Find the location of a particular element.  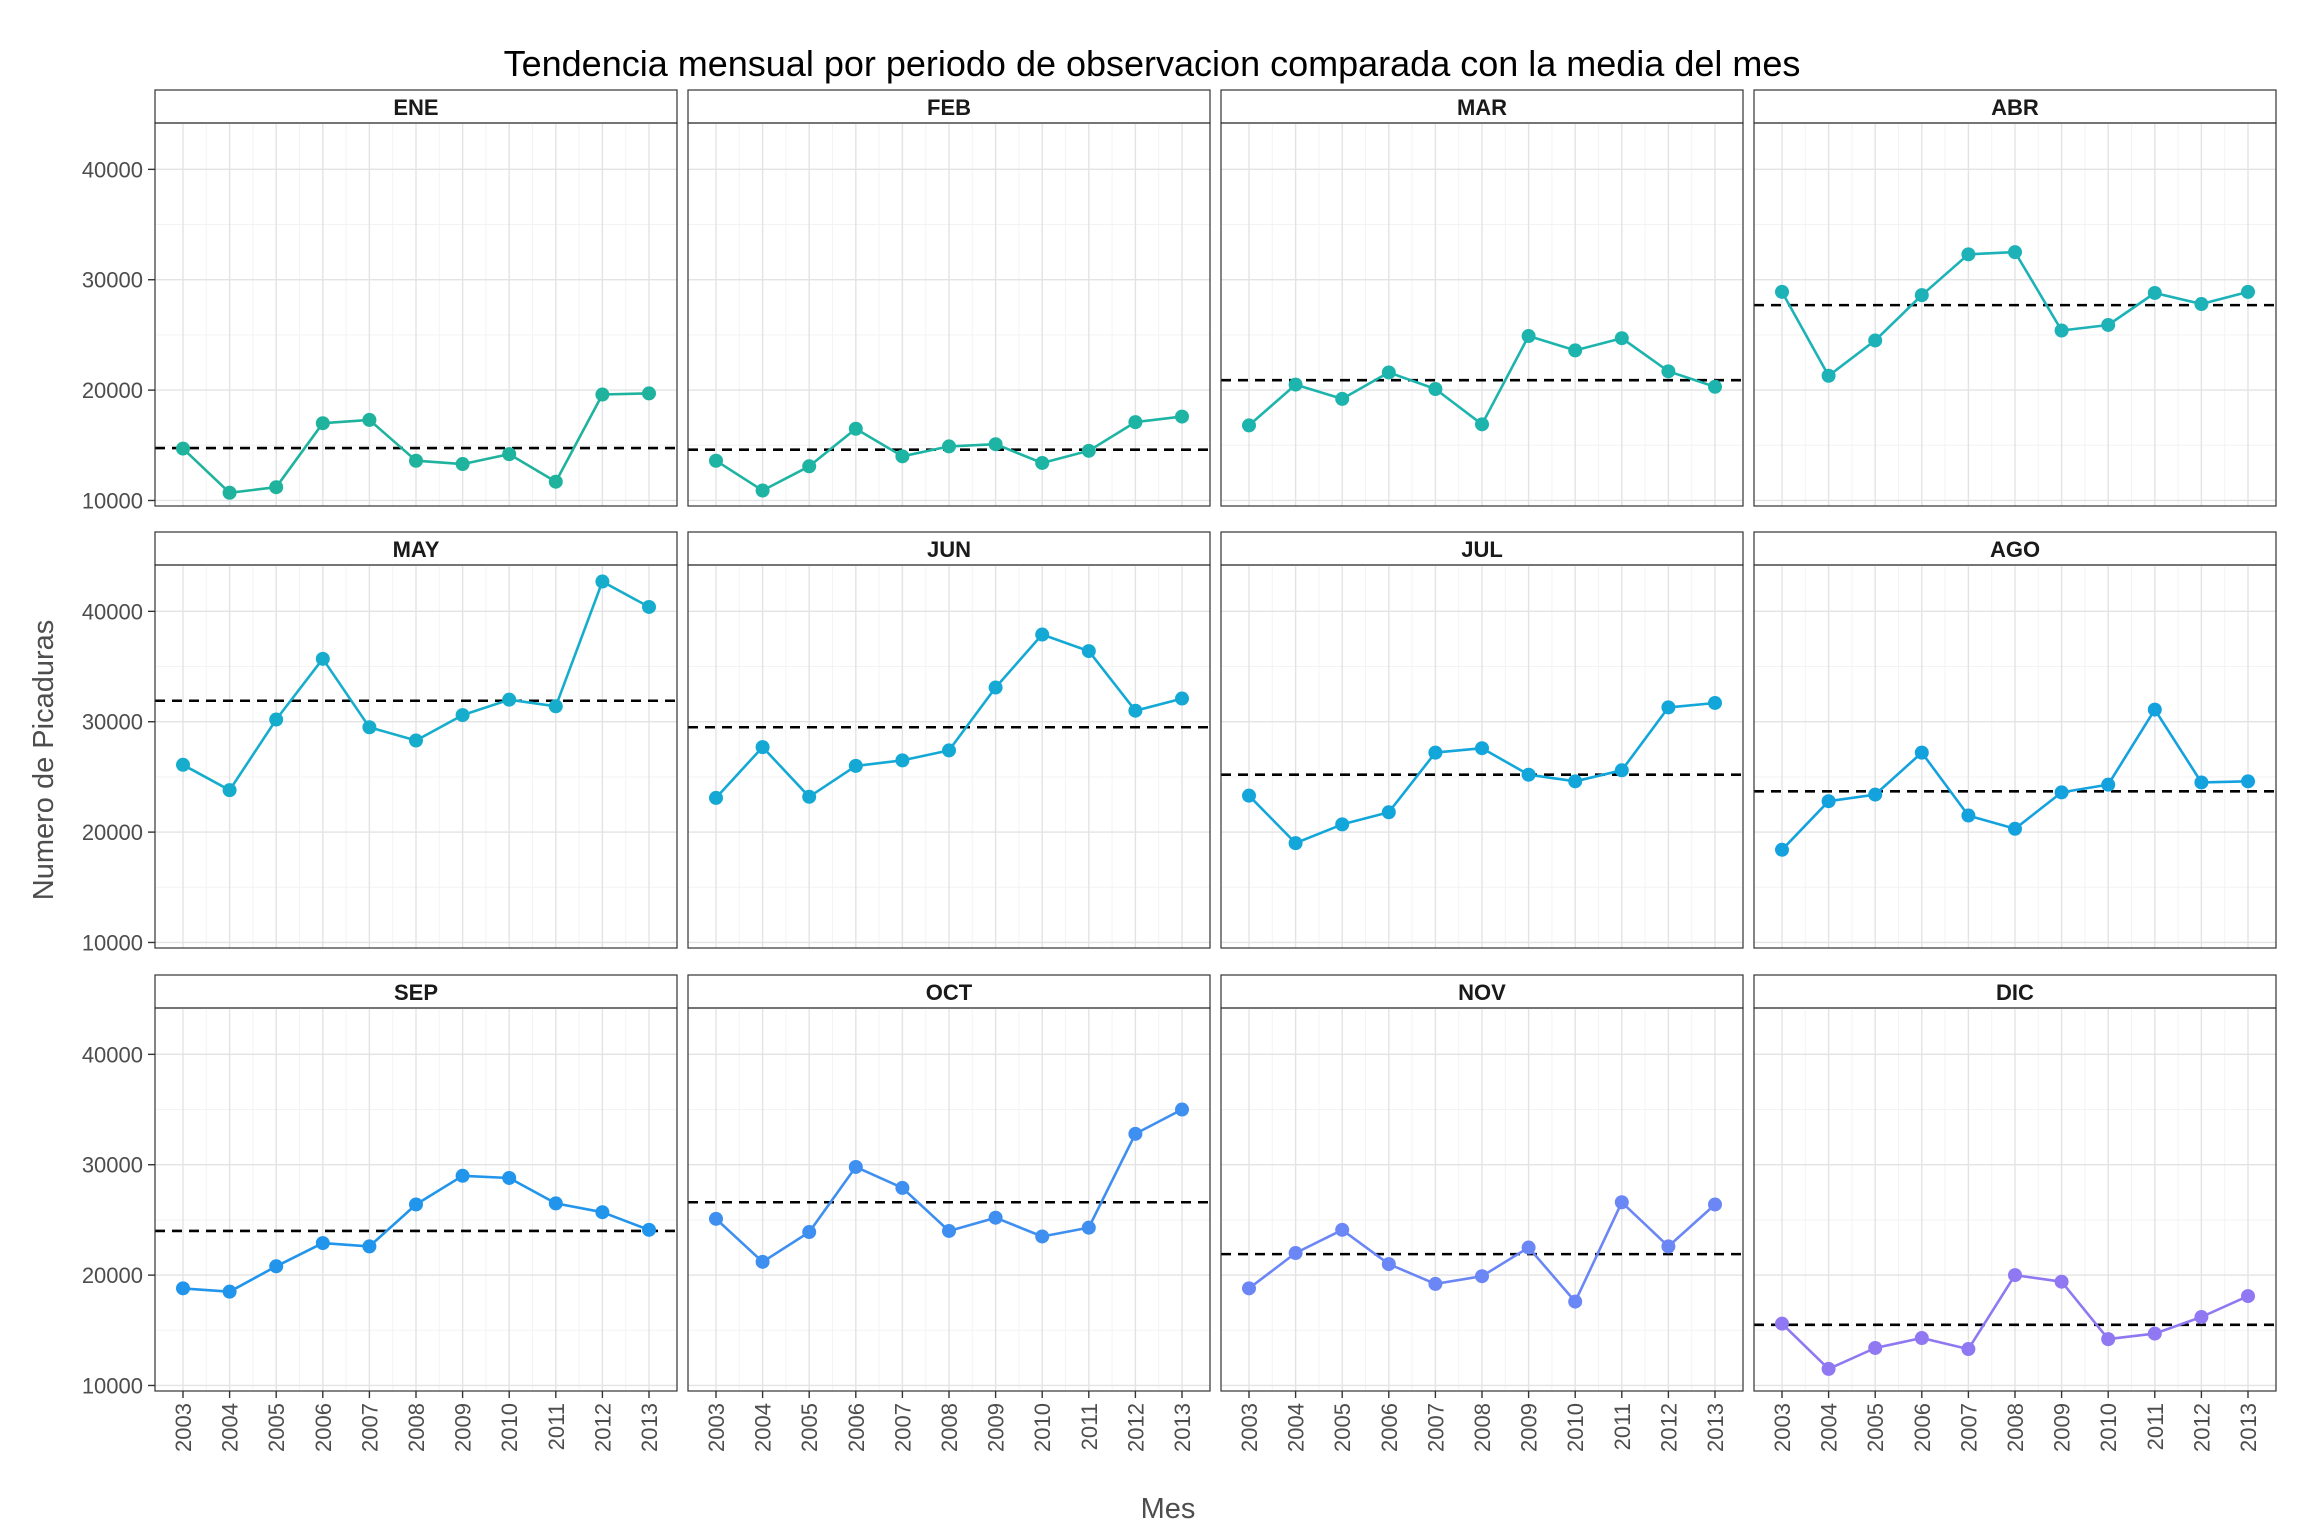

panel-strip-label: MAR is located at coordinates (1482, 107).